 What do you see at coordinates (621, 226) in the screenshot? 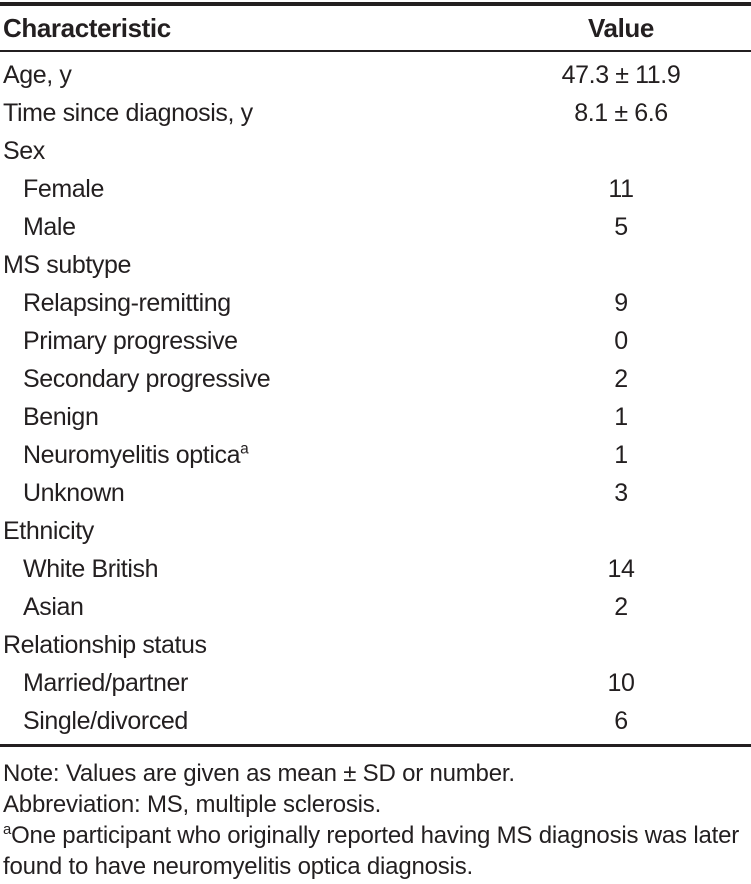
I see `row-value: 5` at bounding box center [621, 226].